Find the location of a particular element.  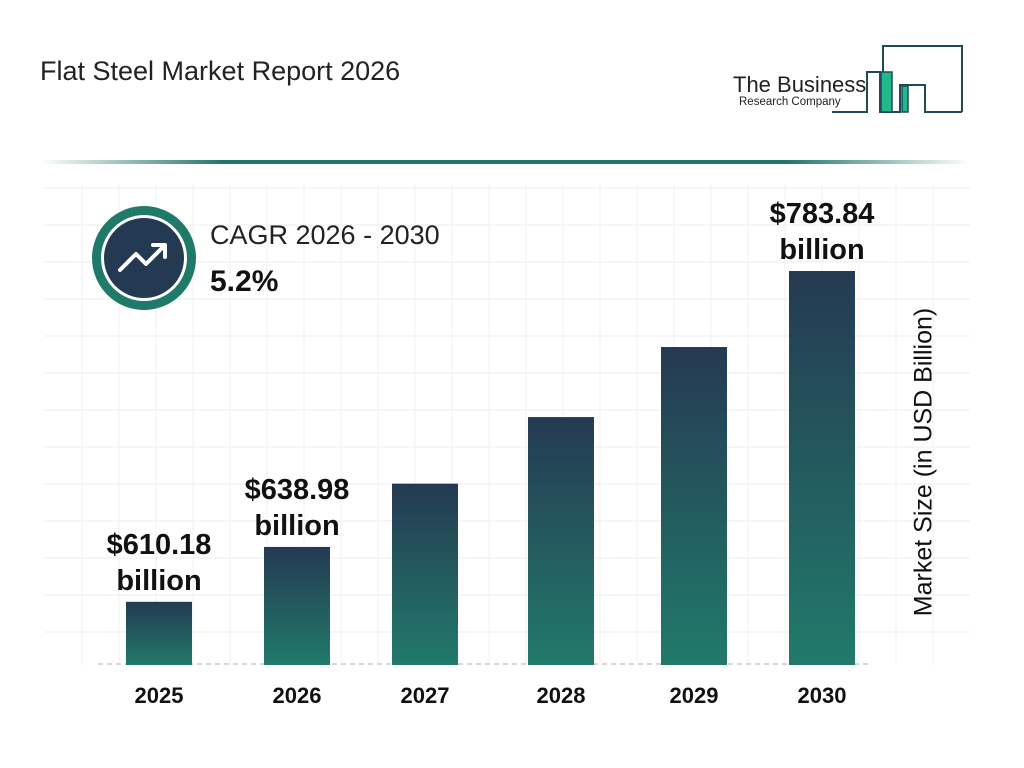

data-label: $783.84 is located at coordinates (822, 214).